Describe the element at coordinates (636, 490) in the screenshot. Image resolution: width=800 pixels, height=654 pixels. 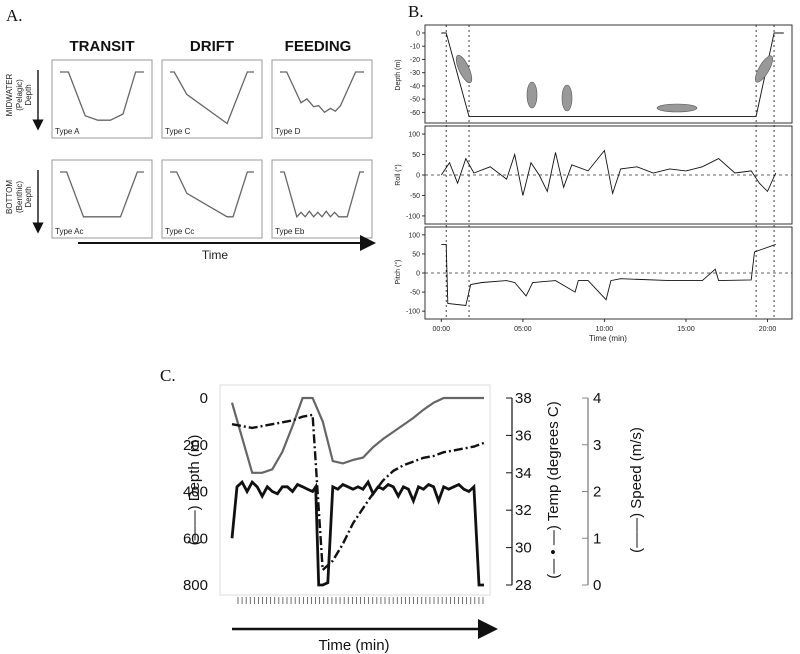
I see `c-speed-axis-label: (——) Speed (m/s)` at that location.